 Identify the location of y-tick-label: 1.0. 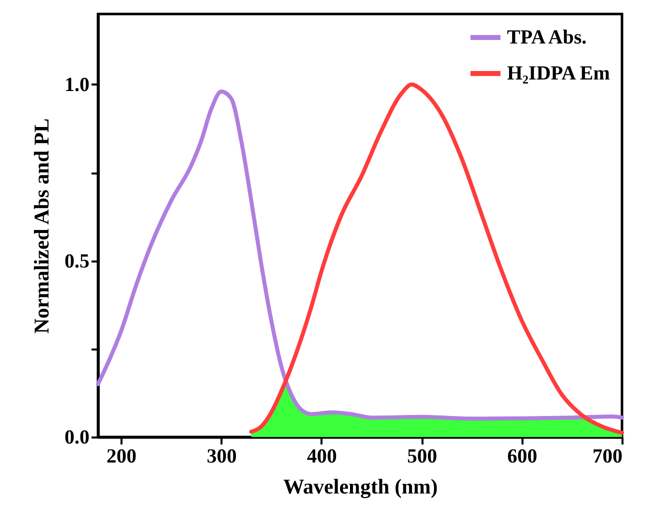
(77, 85).